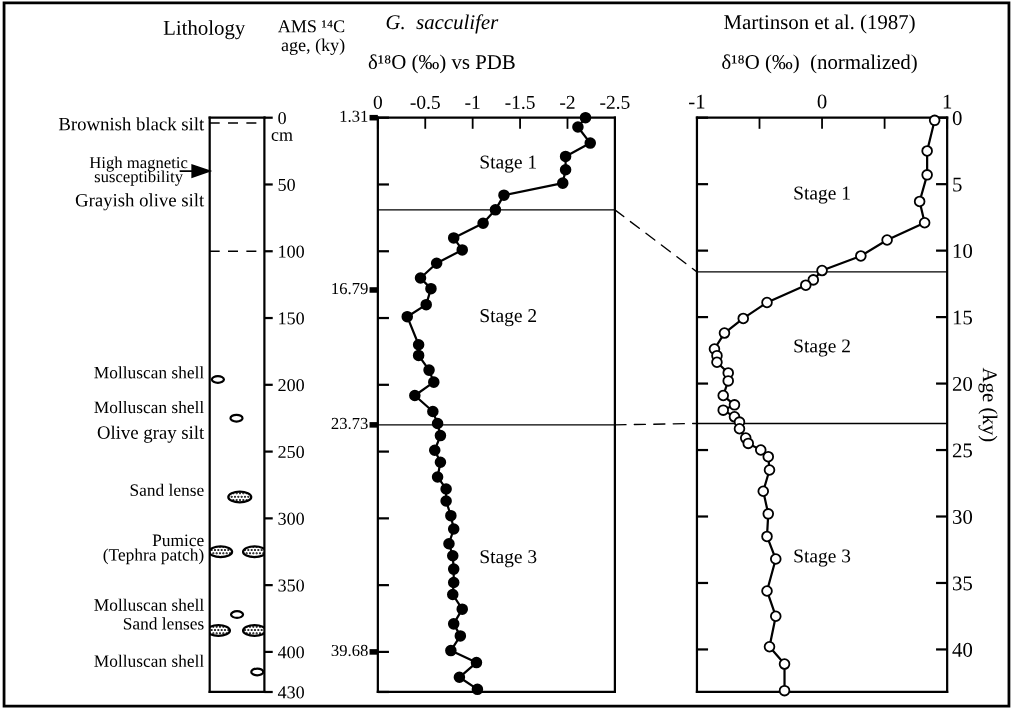 The width and height of the screenshot is (1013, 709). Describe the element at coordinates (291, 251) in the screenshot. I see `y-tick-label: 100` at that location.